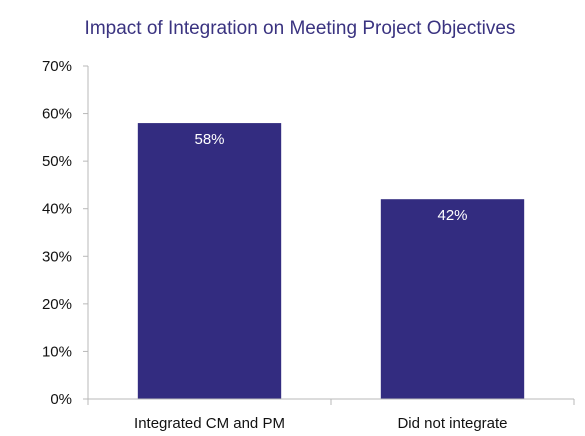 The image size is (585, 436). What do you see at coordinates (57, 256) in the screenshot?
I see `y-tick-label: 30%` at bounding box center [57, 256].